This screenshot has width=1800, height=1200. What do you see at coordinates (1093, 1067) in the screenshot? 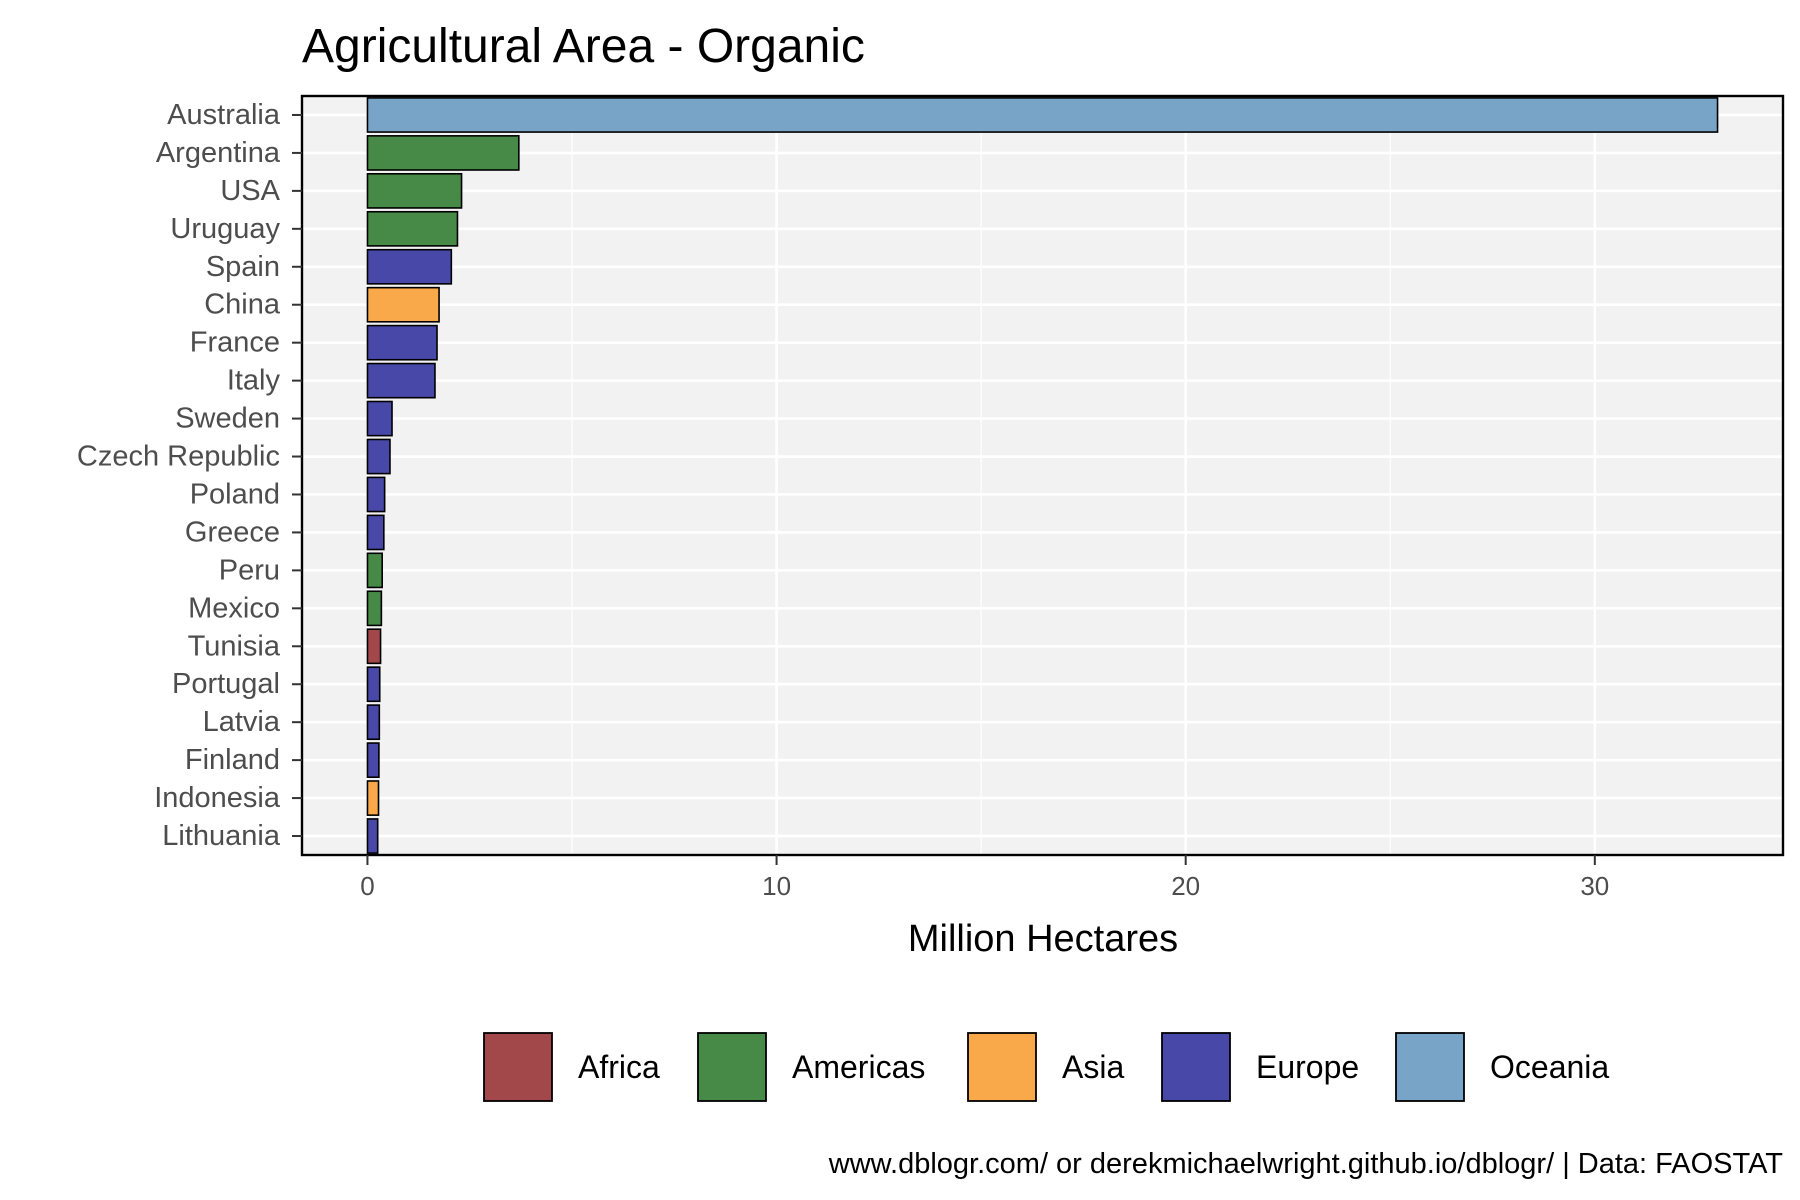
I see `legend-label-asia: Asia` at bounding box center [1093, 1067].